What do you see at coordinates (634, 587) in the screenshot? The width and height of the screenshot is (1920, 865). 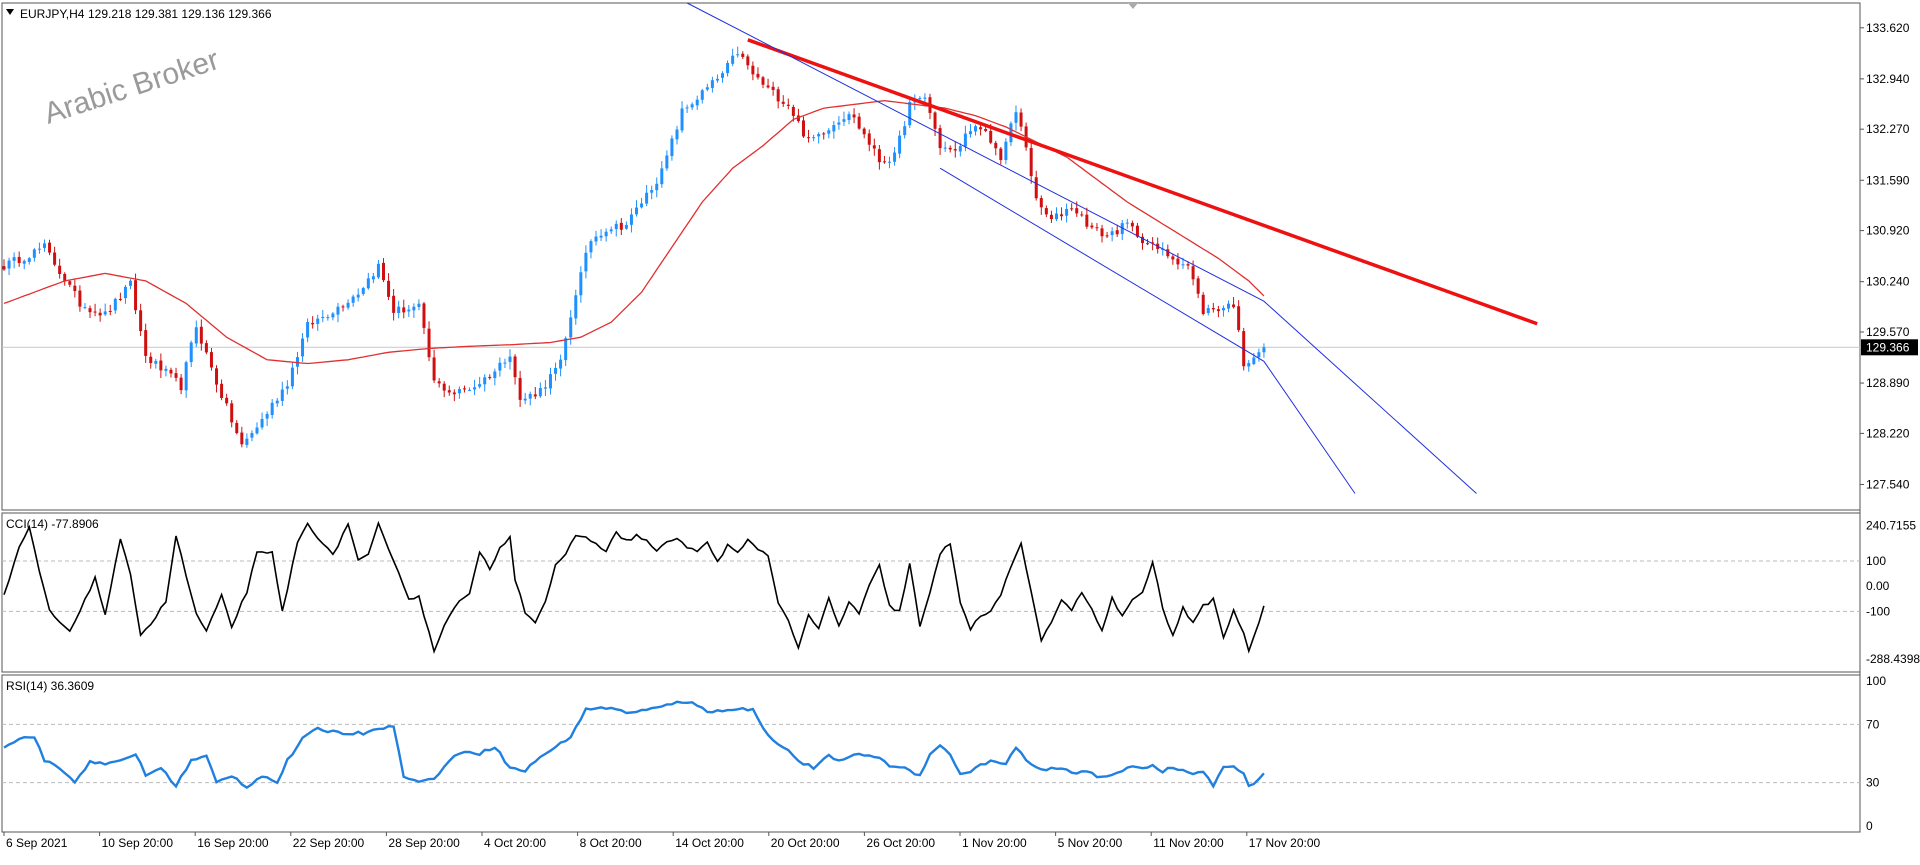 I see `cci-line` at bounding box center [634, 587].